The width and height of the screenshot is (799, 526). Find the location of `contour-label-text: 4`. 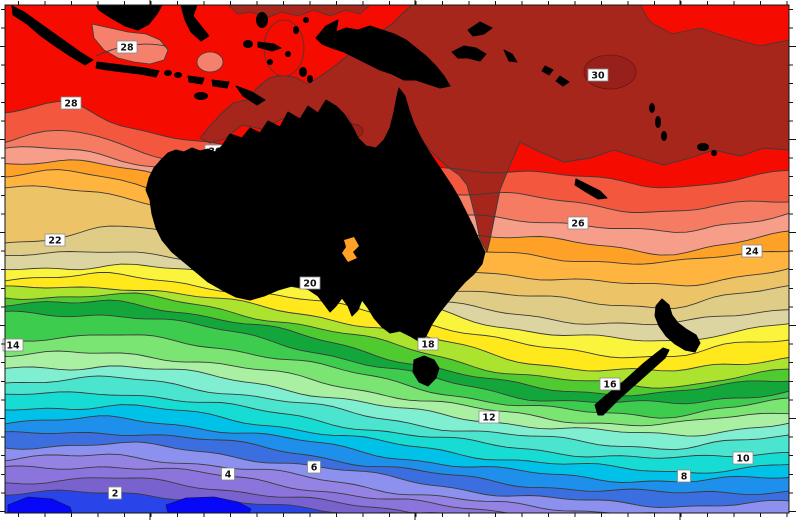

contour-label-text: 4 is located at coordinates (228, 475).